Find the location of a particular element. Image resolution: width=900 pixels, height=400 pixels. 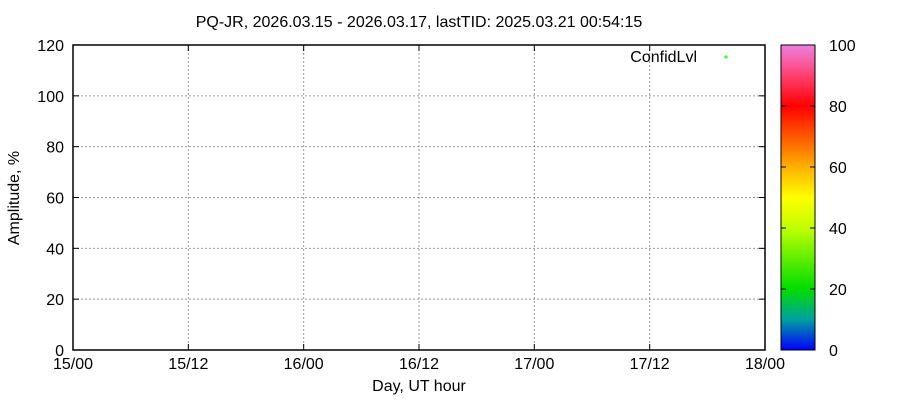

y-tick-label: 60 is located at coordinates (55, 199).